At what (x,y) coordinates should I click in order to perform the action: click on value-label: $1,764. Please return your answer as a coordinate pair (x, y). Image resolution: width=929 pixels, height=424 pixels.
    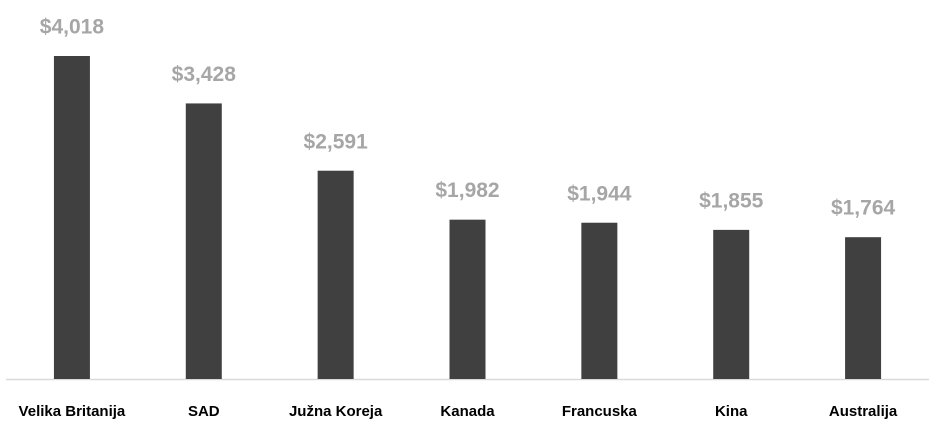
    Looking at the image, I should click on (863, 208).